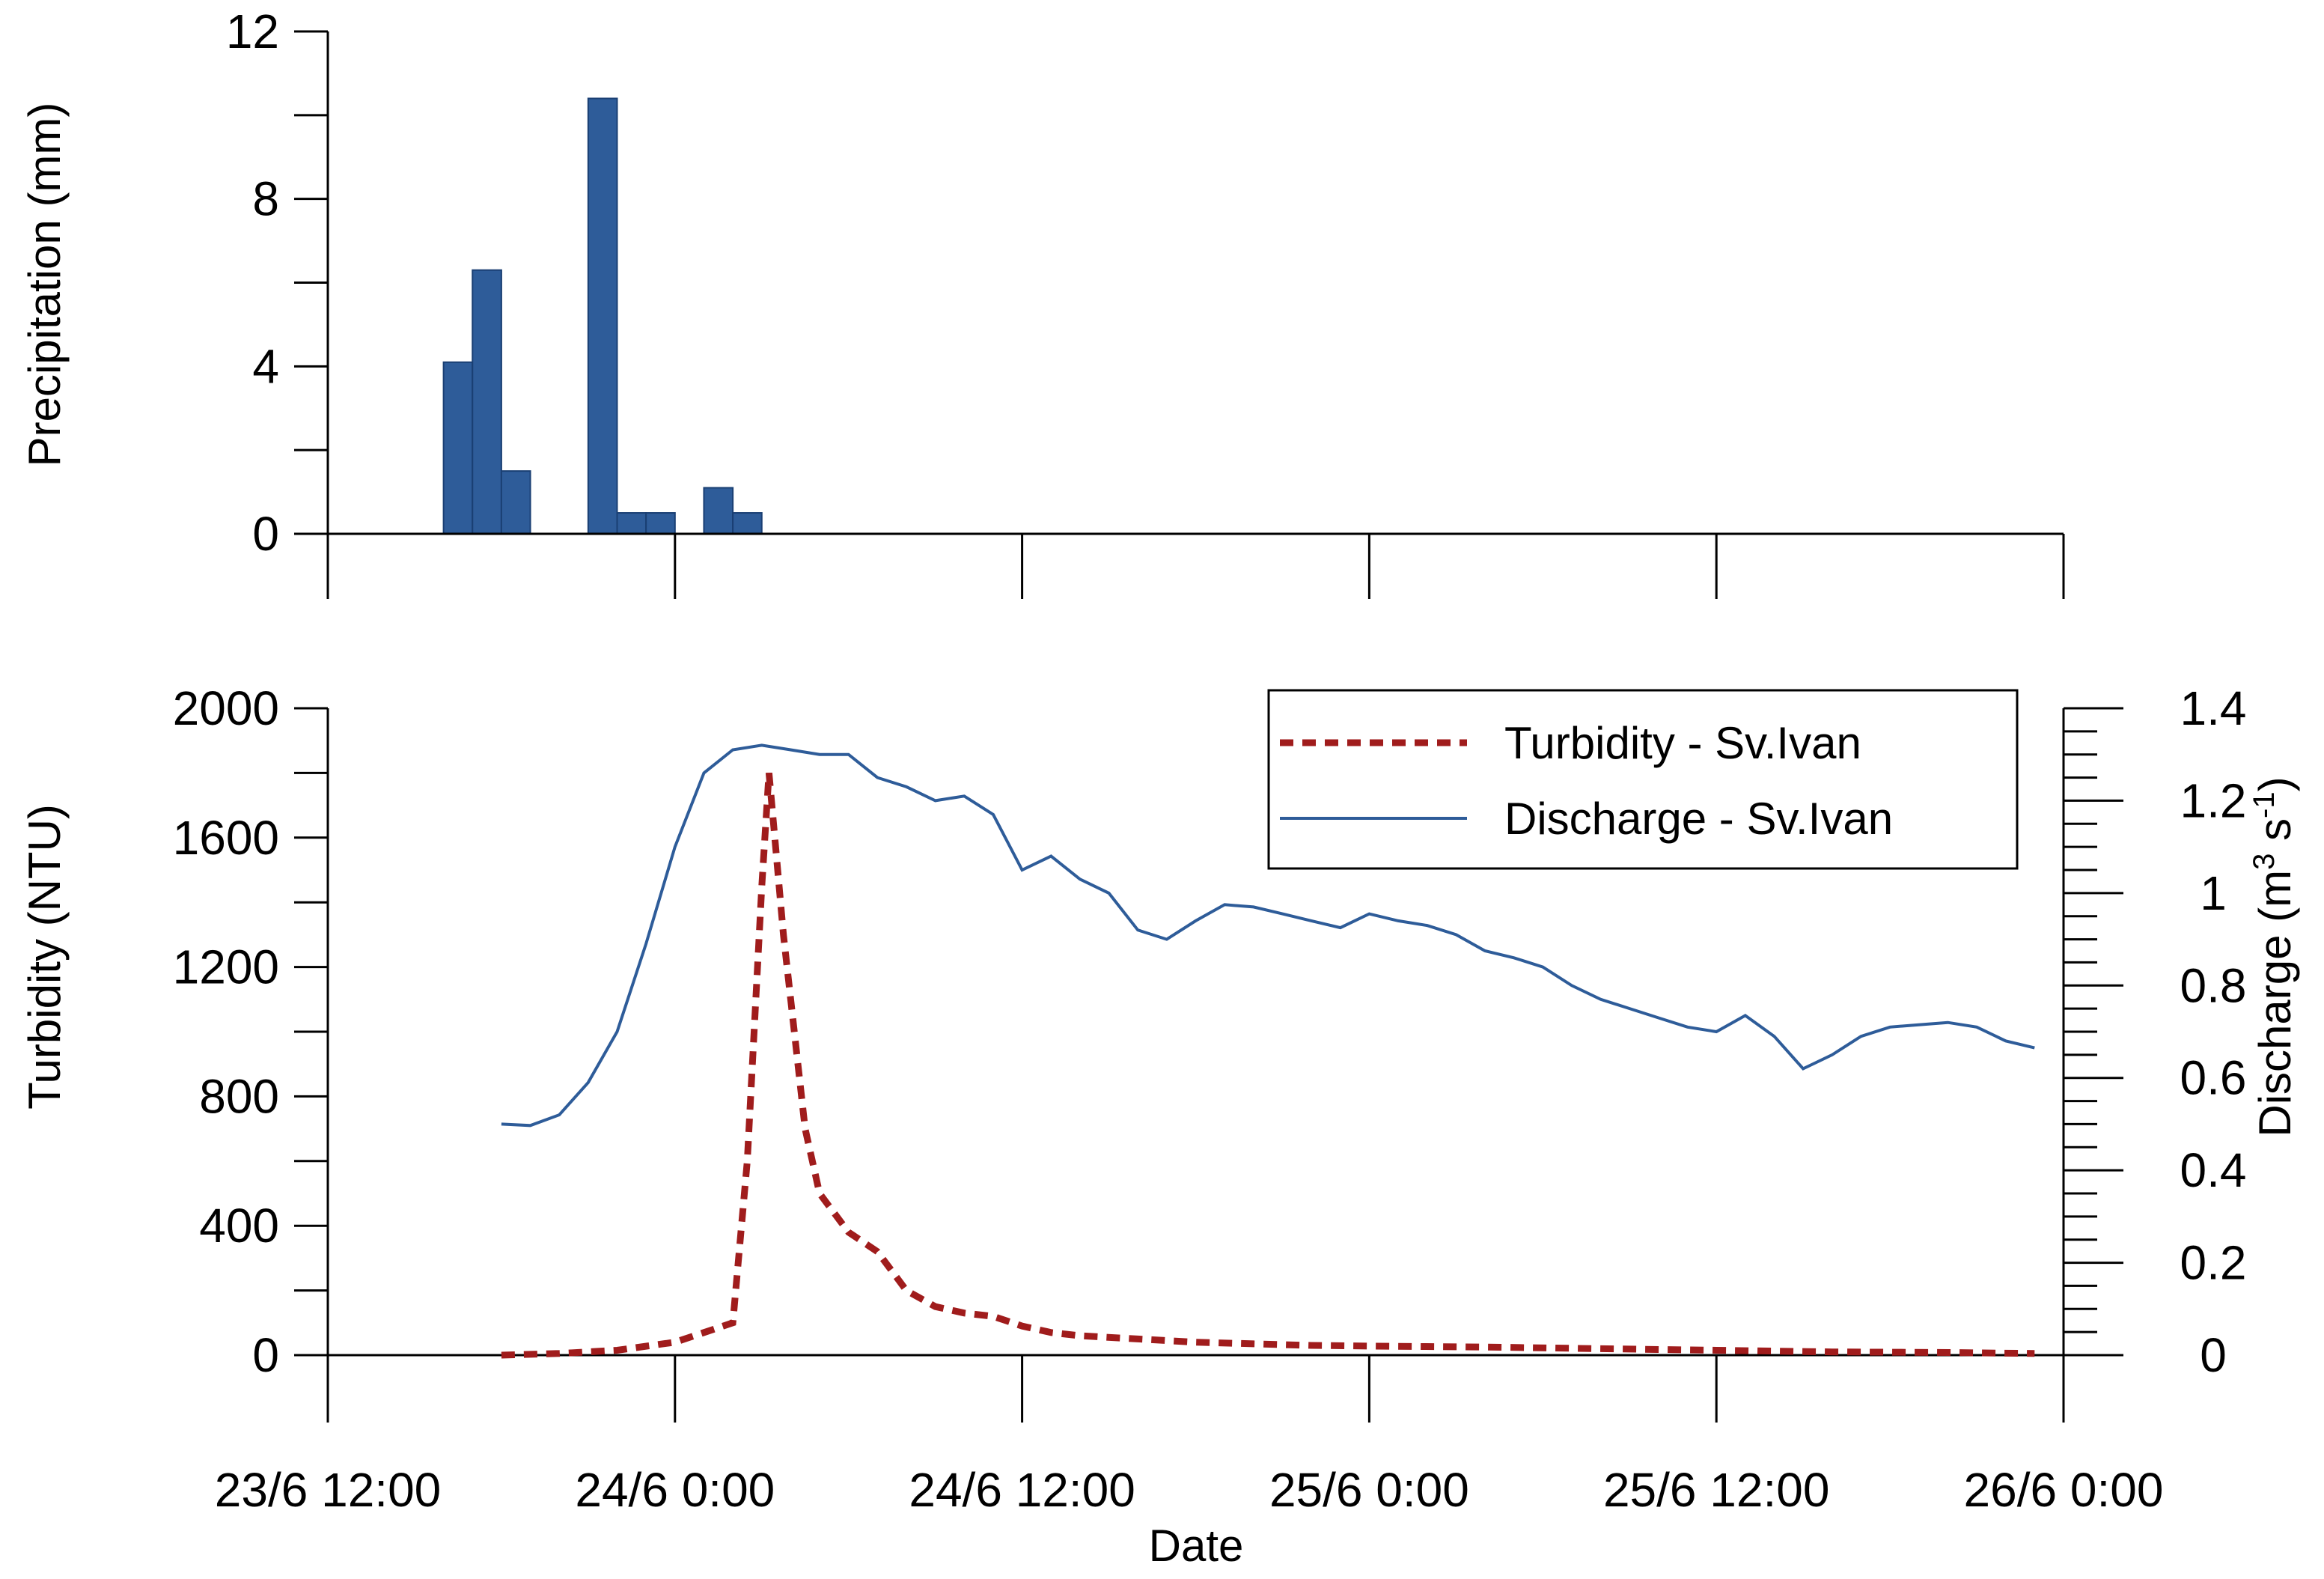 This screenshot has width=2324, height=1579. I want to click on precipitation-axis-label: Precipitation (mm), so click(45, 285).